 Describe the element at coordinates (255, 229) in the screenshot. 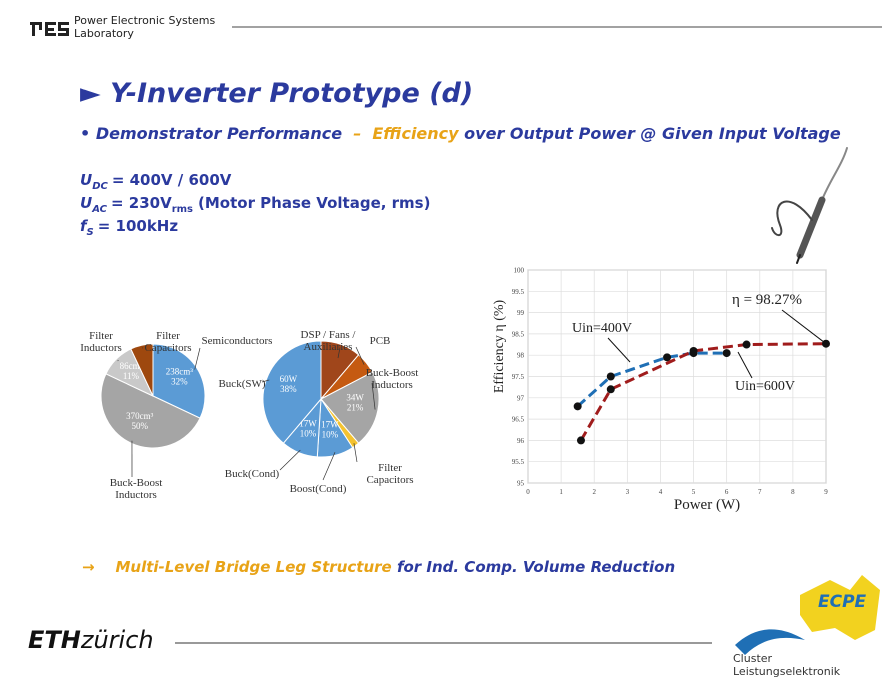

I see `parameter: fS = 100kHz` at that location.